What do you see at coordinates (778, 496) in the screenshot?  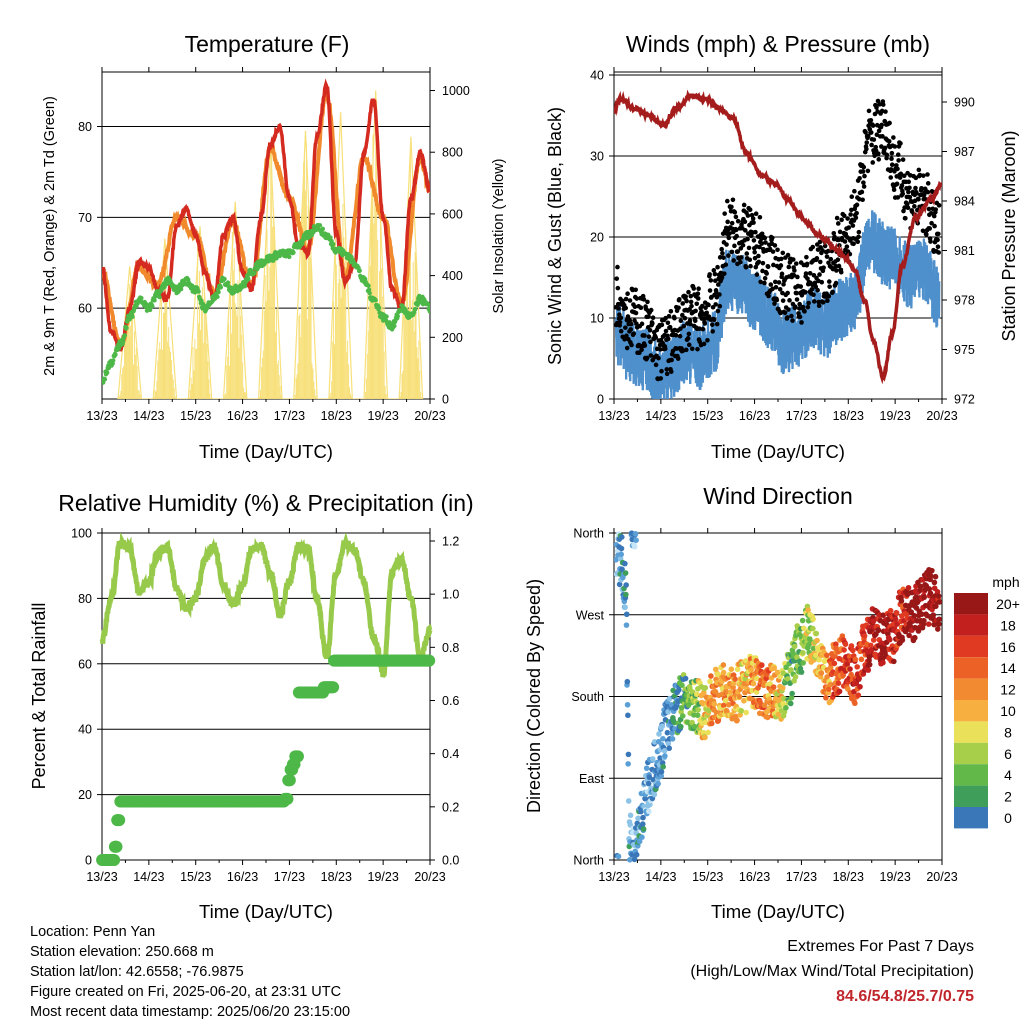 I see `direction-title: Wind Direction` at bounding box center [778, 496].